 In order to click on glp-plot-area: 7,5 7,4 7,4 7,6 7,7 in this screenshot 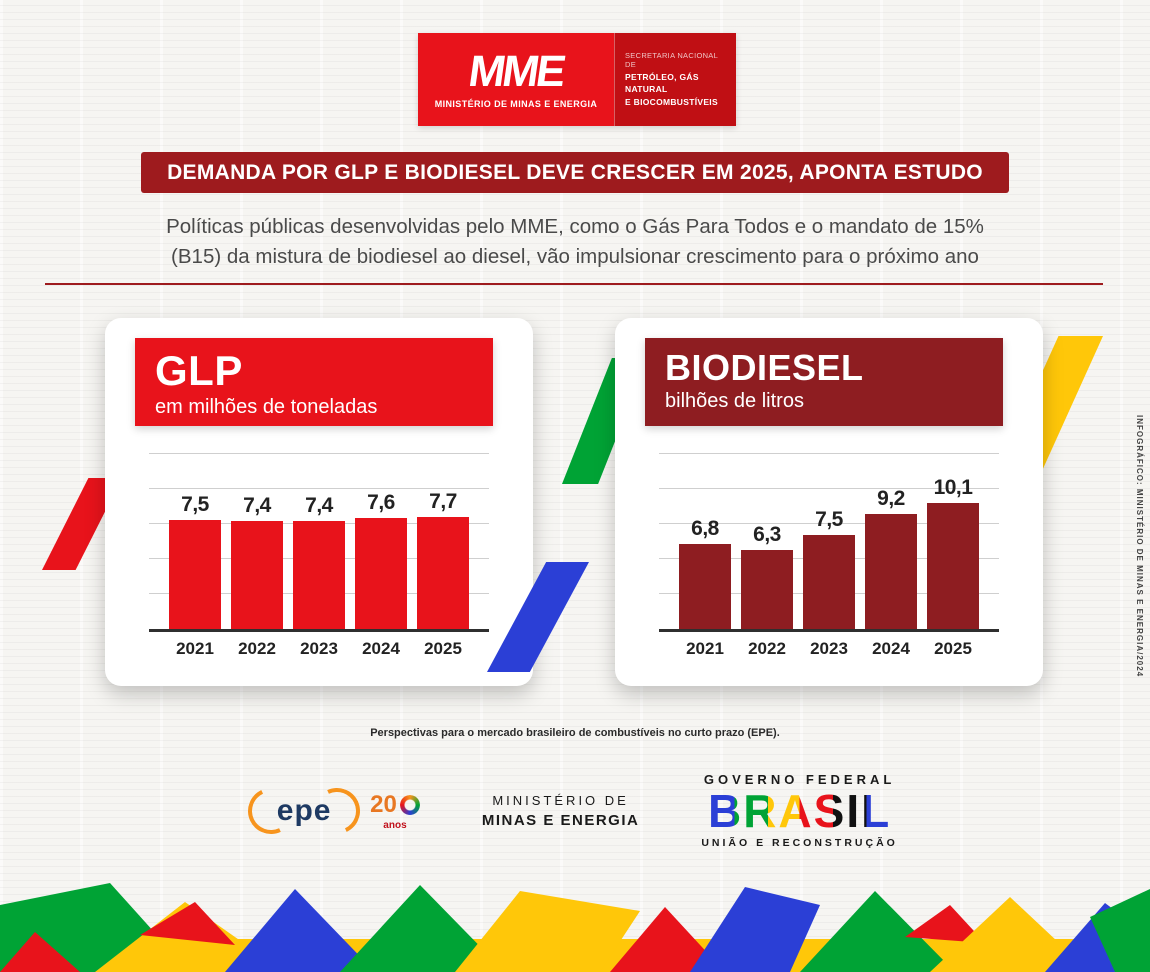, I will do `click(319, 542)`.